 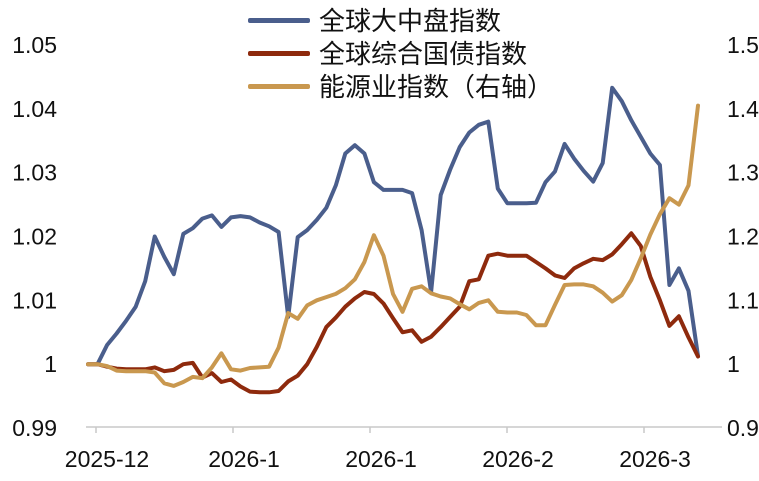 I want to click on legend-swatch-gold-line, so click(x=279, y=86).